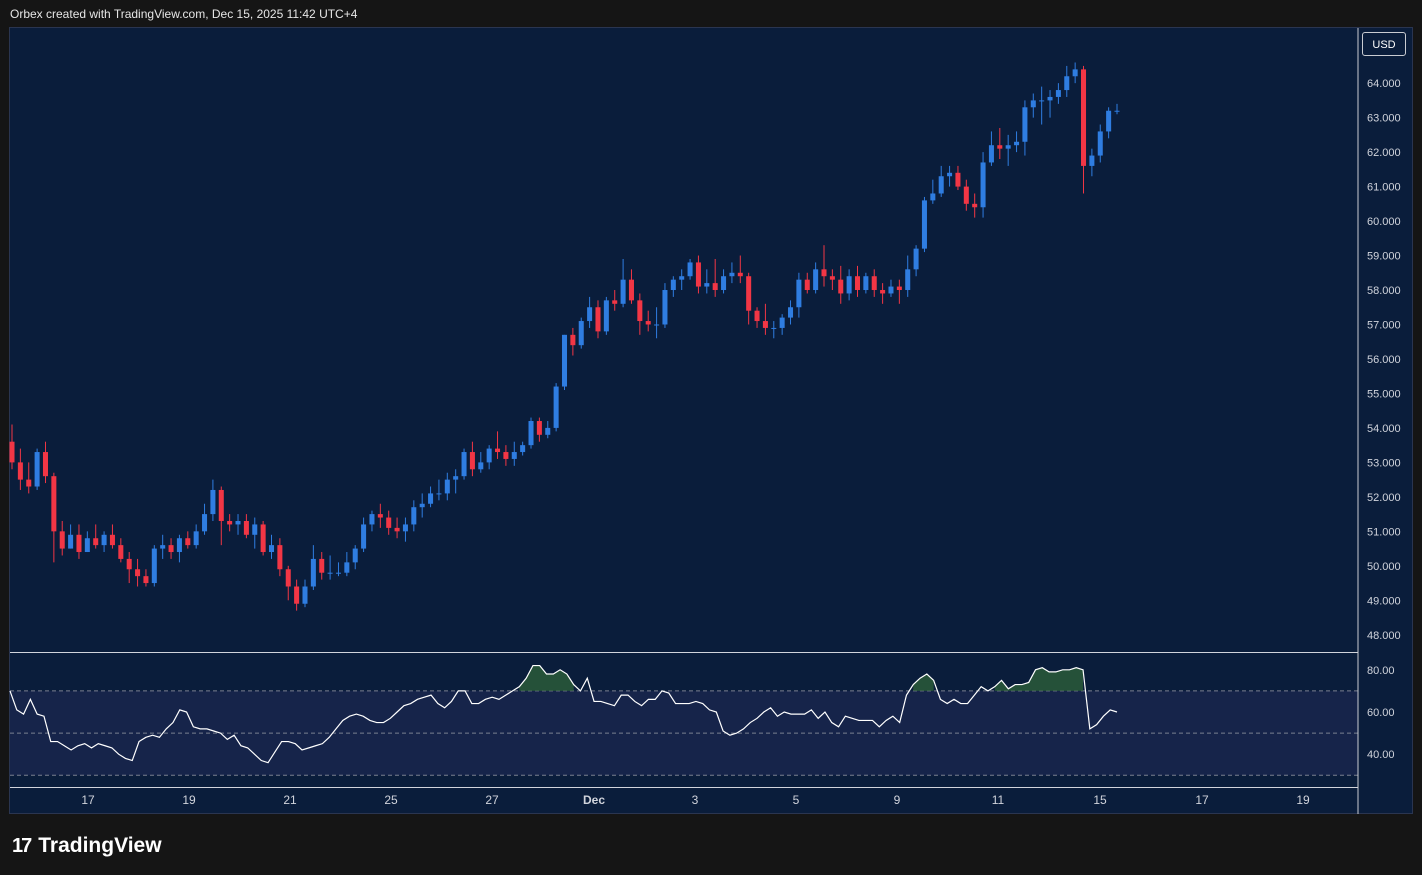  I want to click on price-tick-label: 48.000, so click(1384, 636).